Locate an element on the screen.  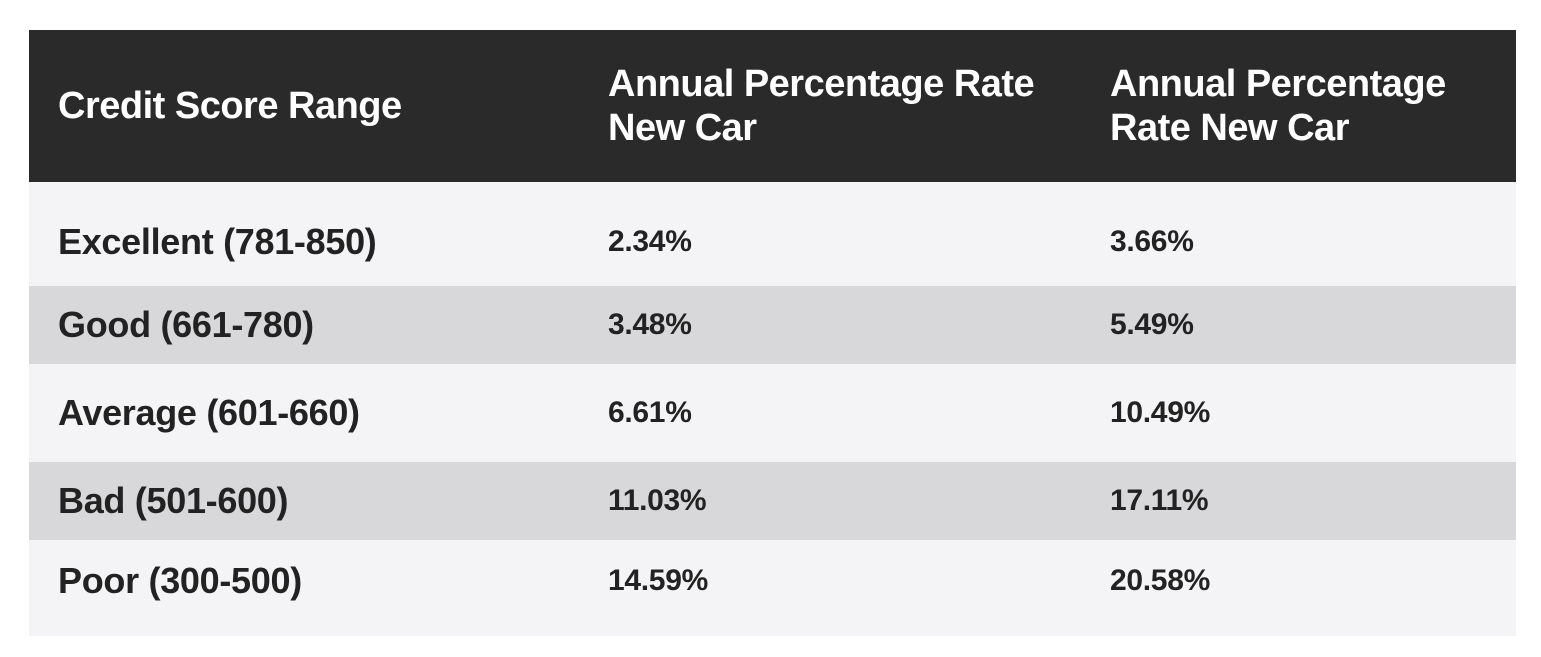
credit-score-range-cell: Poor (300-500) is located at coordinates (180, 580).